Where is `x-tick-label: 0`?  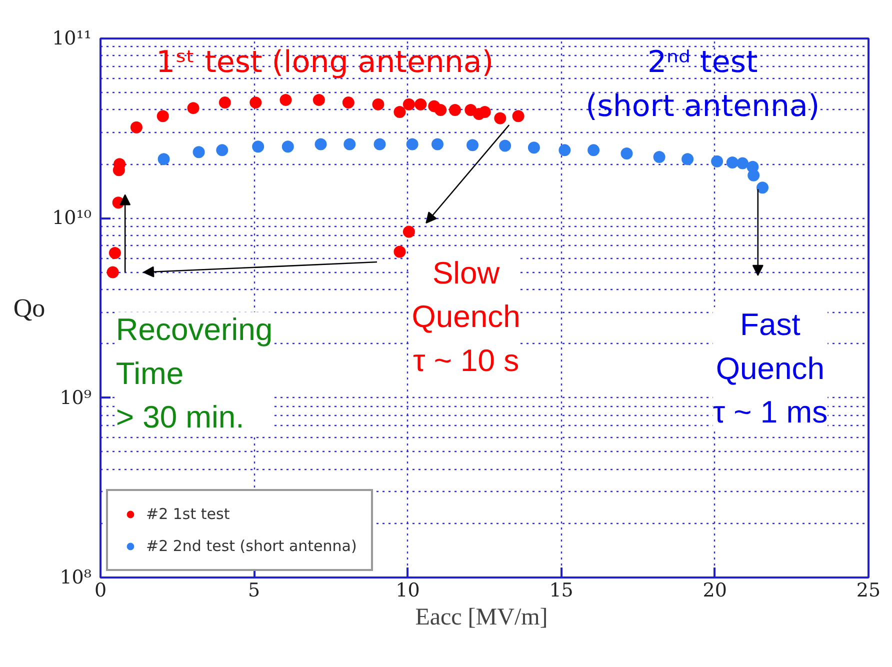 x-tick-label: 0 is located at coordinates (100, 591).